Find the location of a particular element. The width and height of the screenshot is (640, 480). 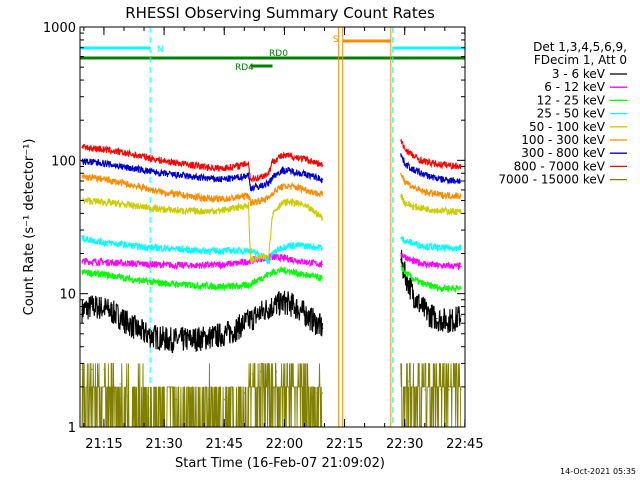

legend-label: 7000 - 15000 keV is located at coordinates (551, 180).